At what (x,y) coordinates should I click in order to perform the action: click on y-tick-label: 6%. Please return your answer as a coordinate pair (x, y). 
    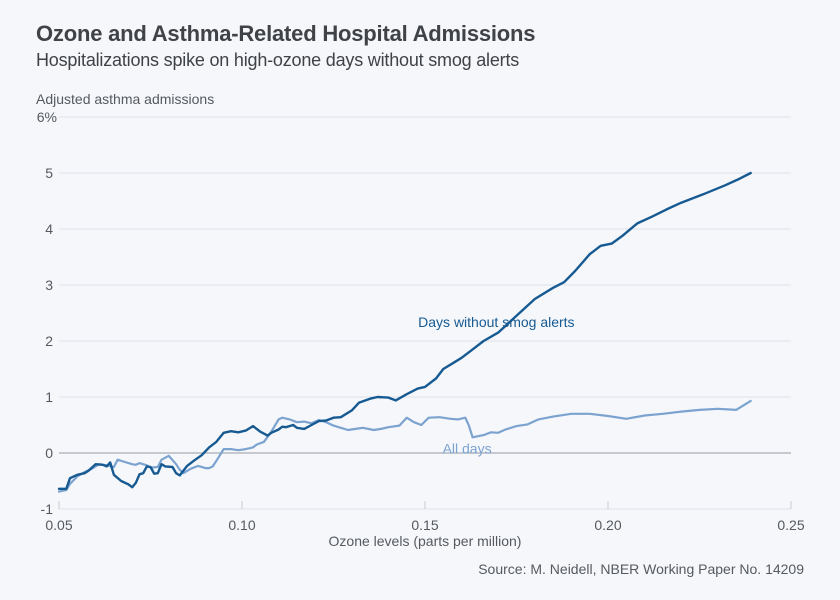
    Looking at the image, I should click on (47, 117).